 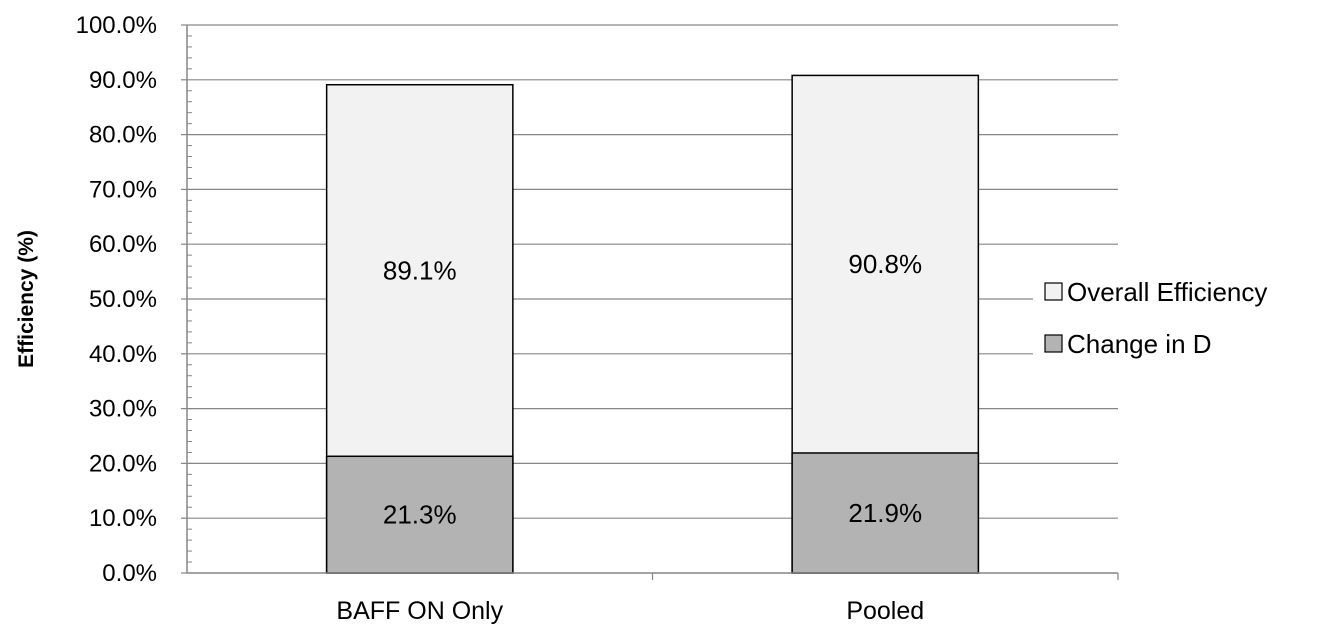 I want to click on y-tick-label: 30.0%, so click(x=123, y=409).